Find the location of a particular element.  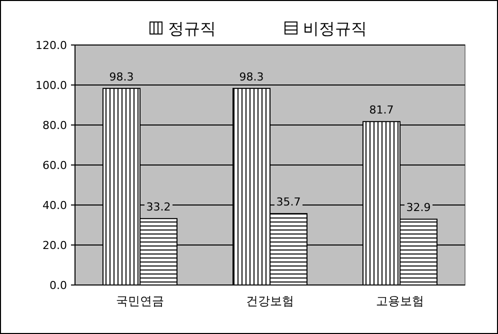

legend-label: 정규직 is located at coordinates (192, 28).